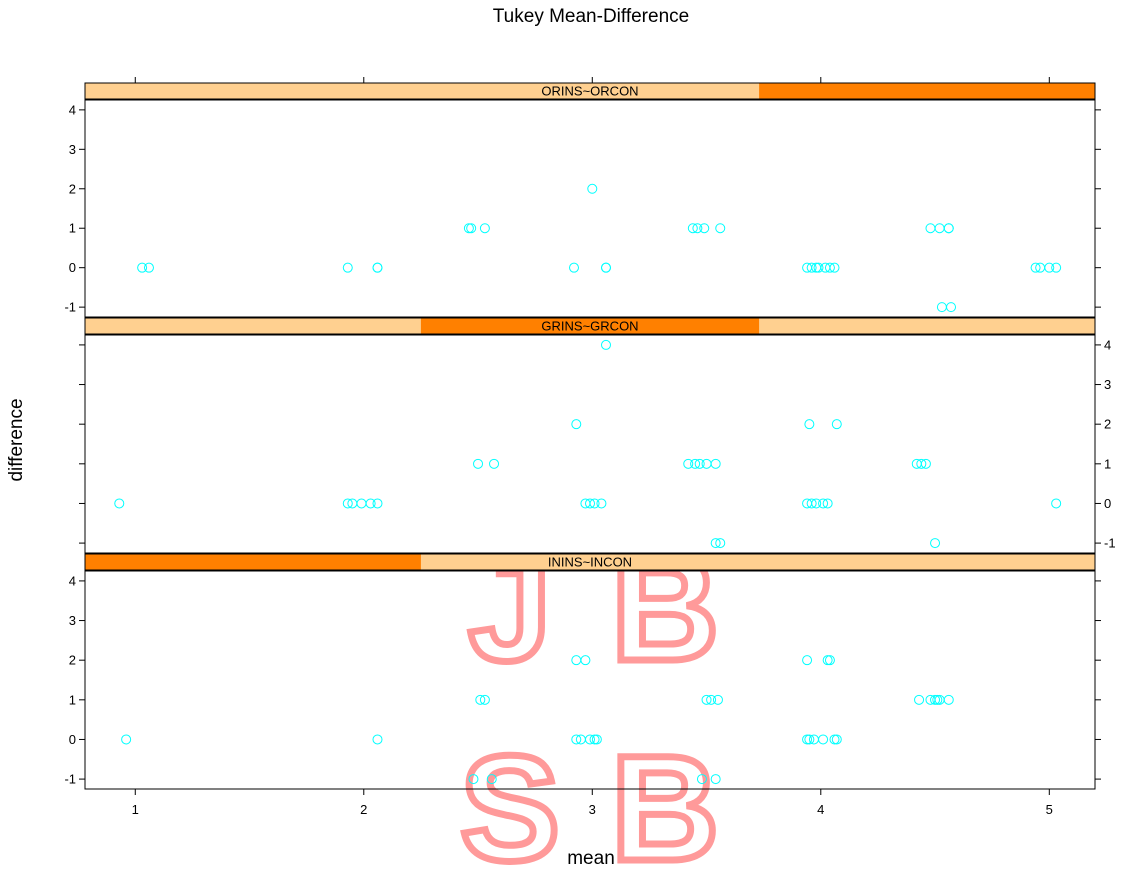 The image size is (1122, 882). Describe the element at coordinates (665, 803) in the screenshot. I see `watermark-letter: B` at that location.